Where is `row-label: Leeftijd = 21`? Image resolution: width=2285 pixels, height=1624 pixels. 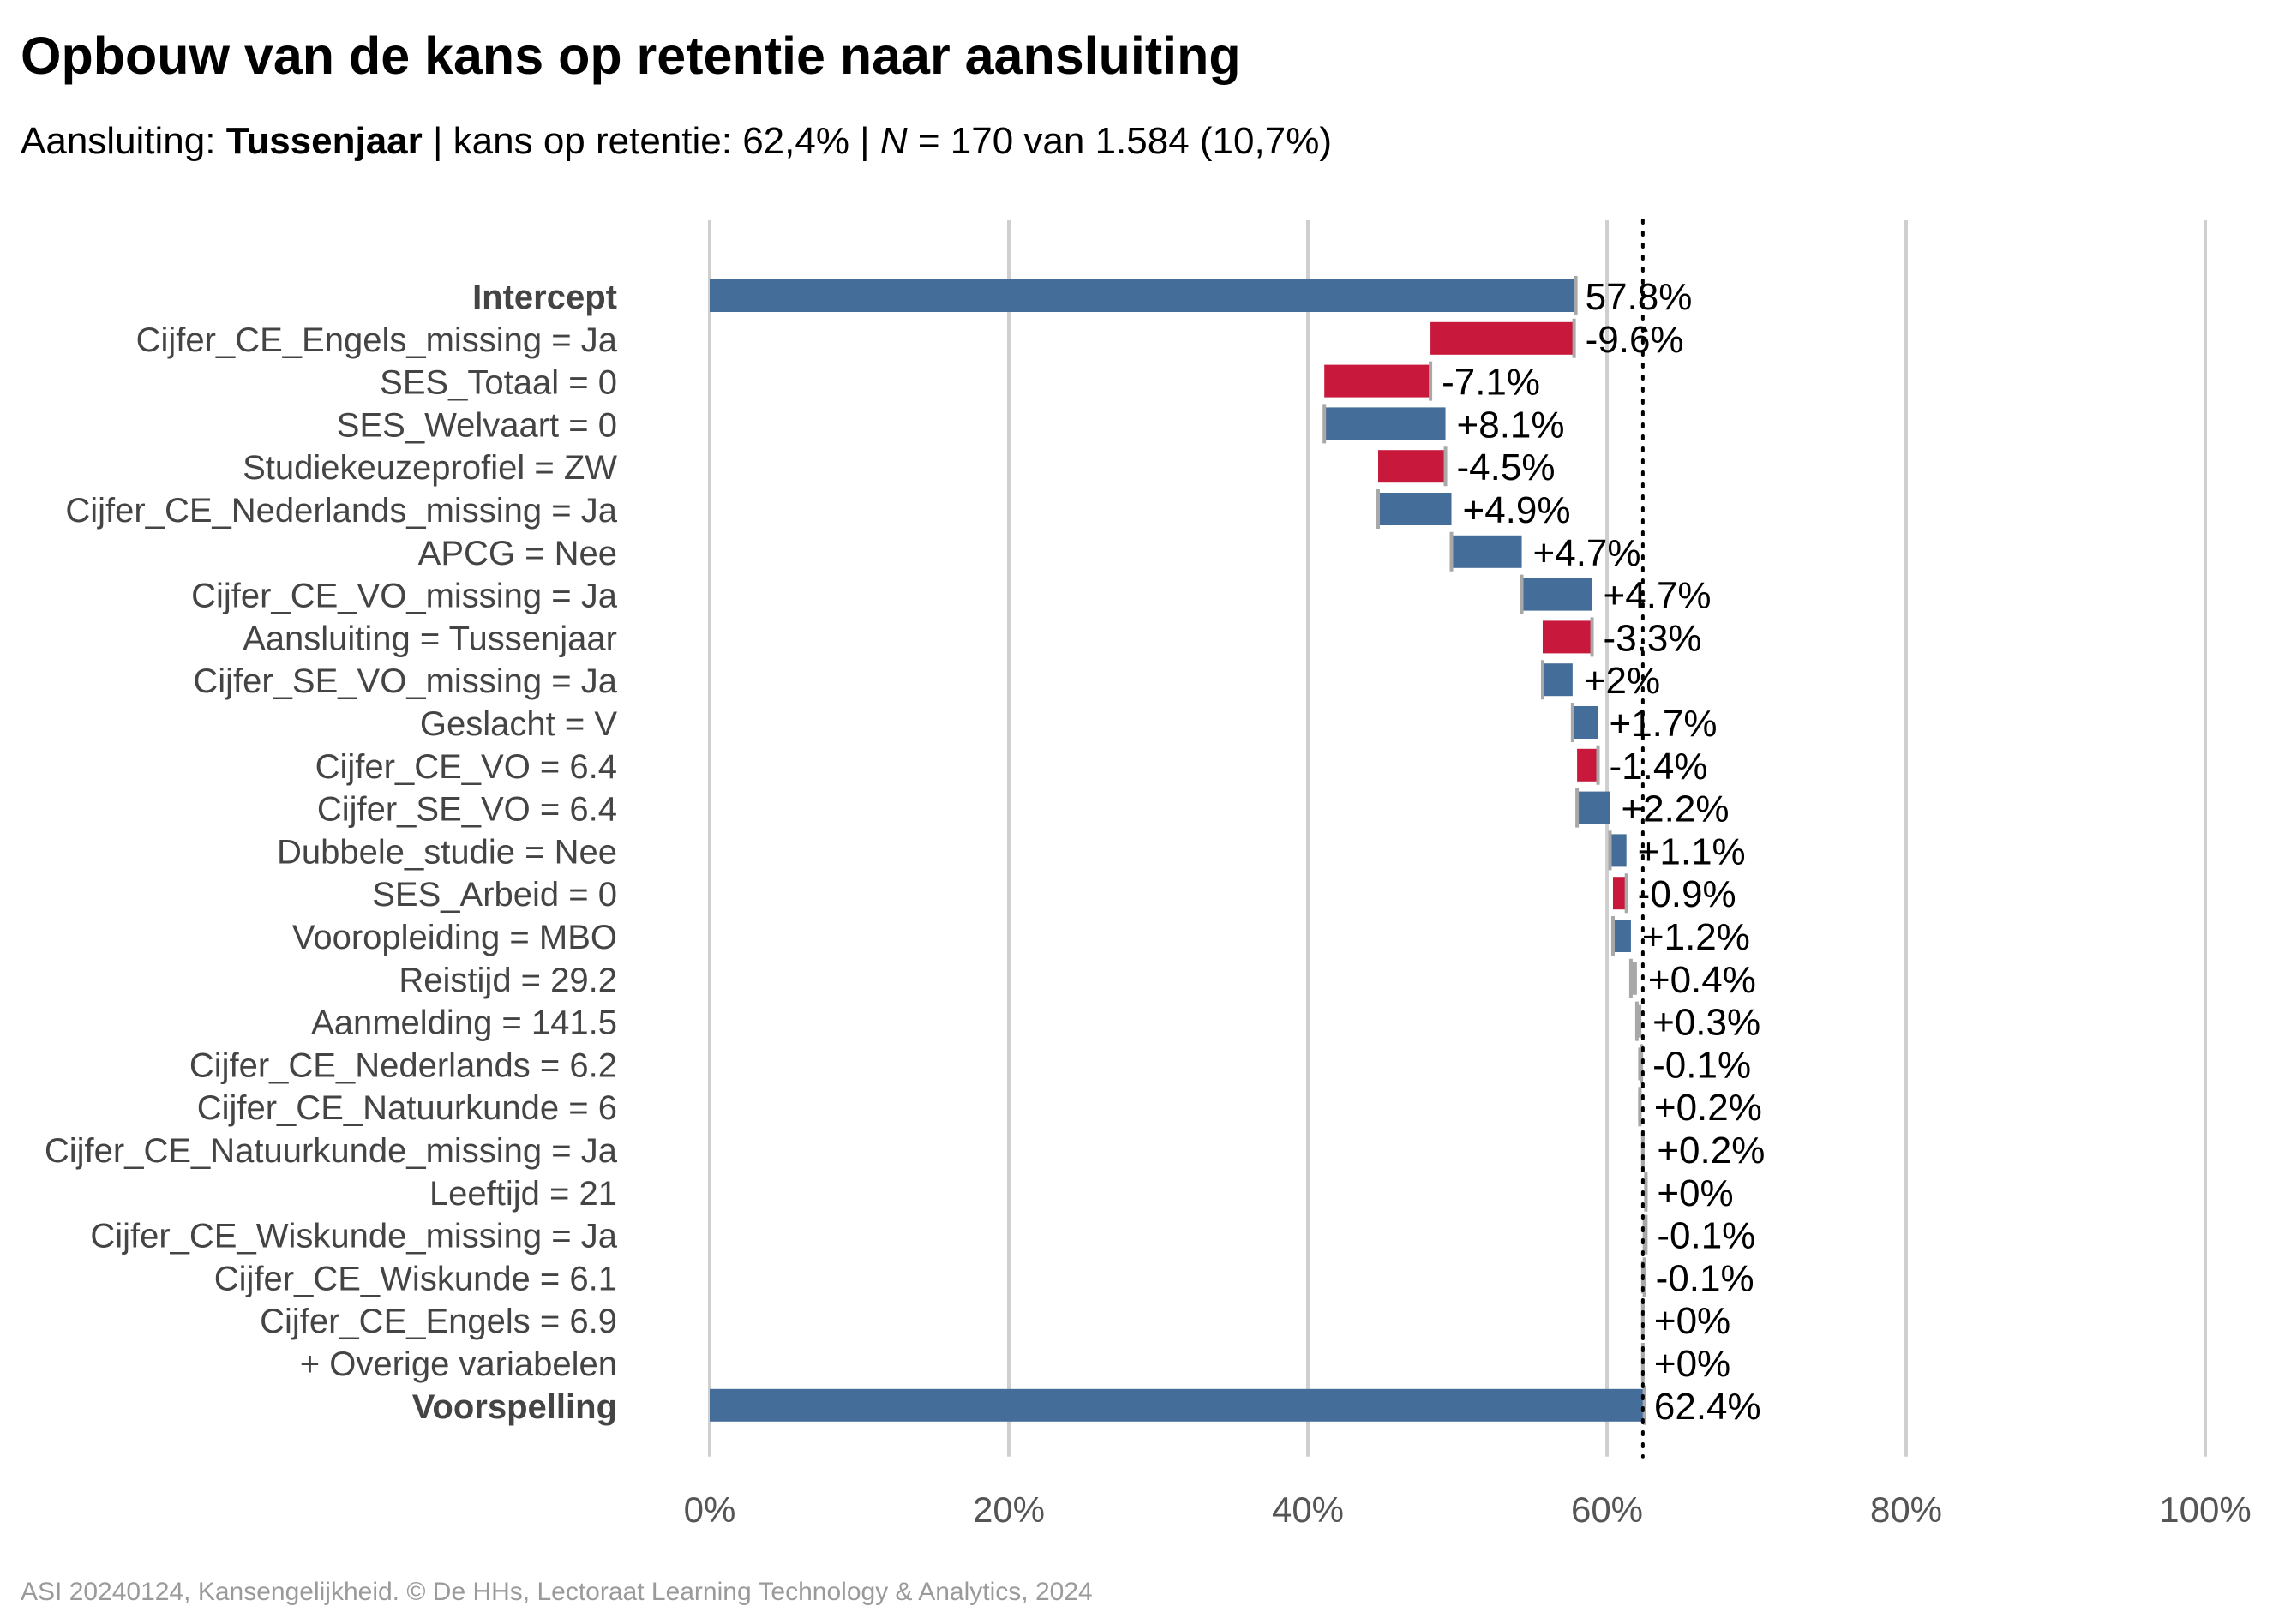
row-label: Leeftijd = 21 is located at coordinates (523, 1194).